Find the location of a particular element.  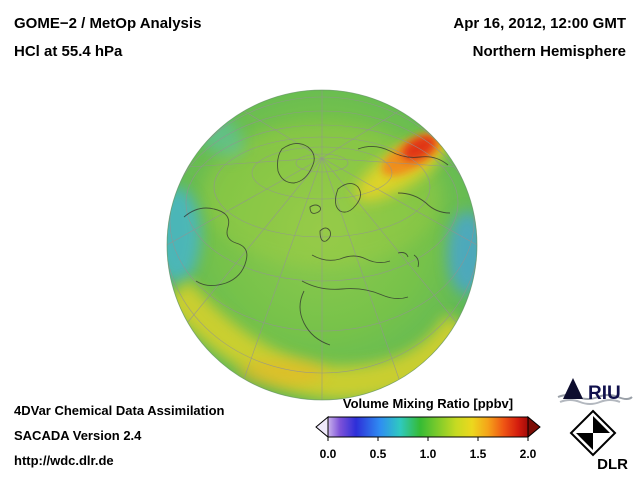

colorbar-tick-labels: 0.0 0.5 1.0 1.5 2.0 is located at coordinates (428, 455).